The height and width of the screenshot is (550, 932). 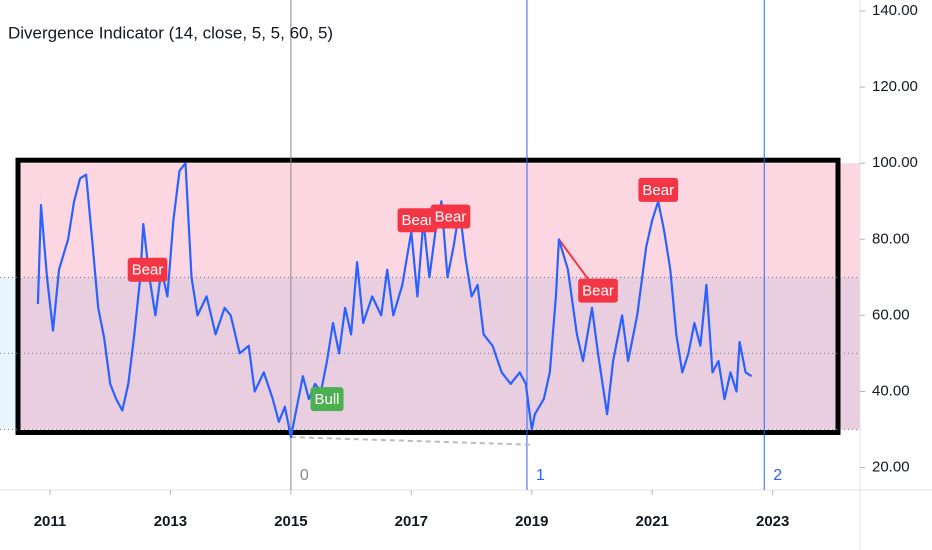 I want to click on vertical-line-label: 0, so click(x=304, y=475).